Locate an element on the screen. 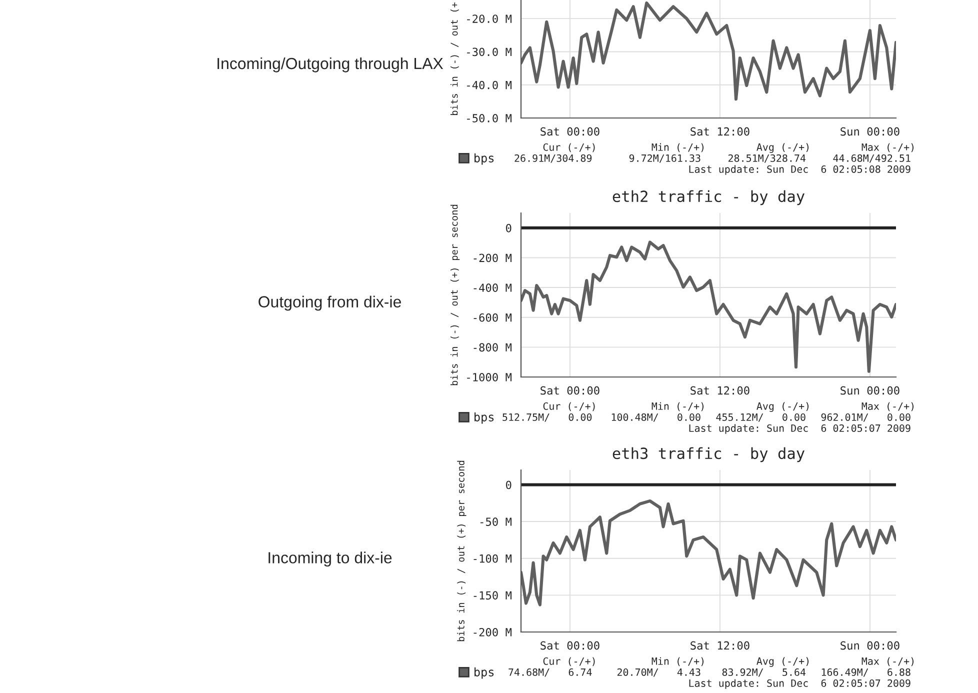 This screenshot has width=978, height=693. y-axis-title: bits in (-) / out (+ is located at coordinates (454, 58).